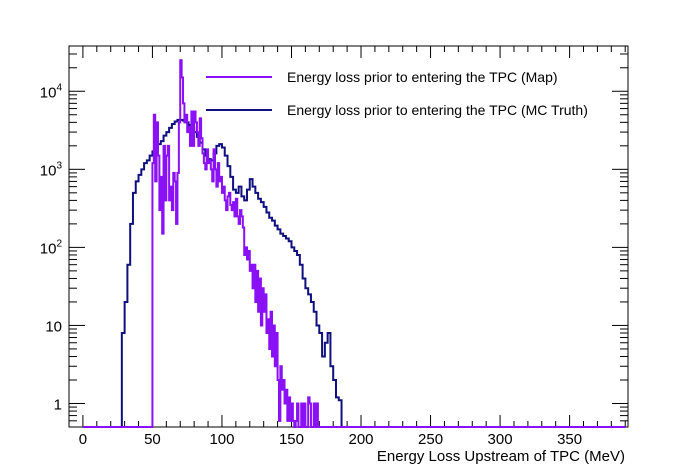  I want to click on x-tick-label: 50, so click(152, 439).